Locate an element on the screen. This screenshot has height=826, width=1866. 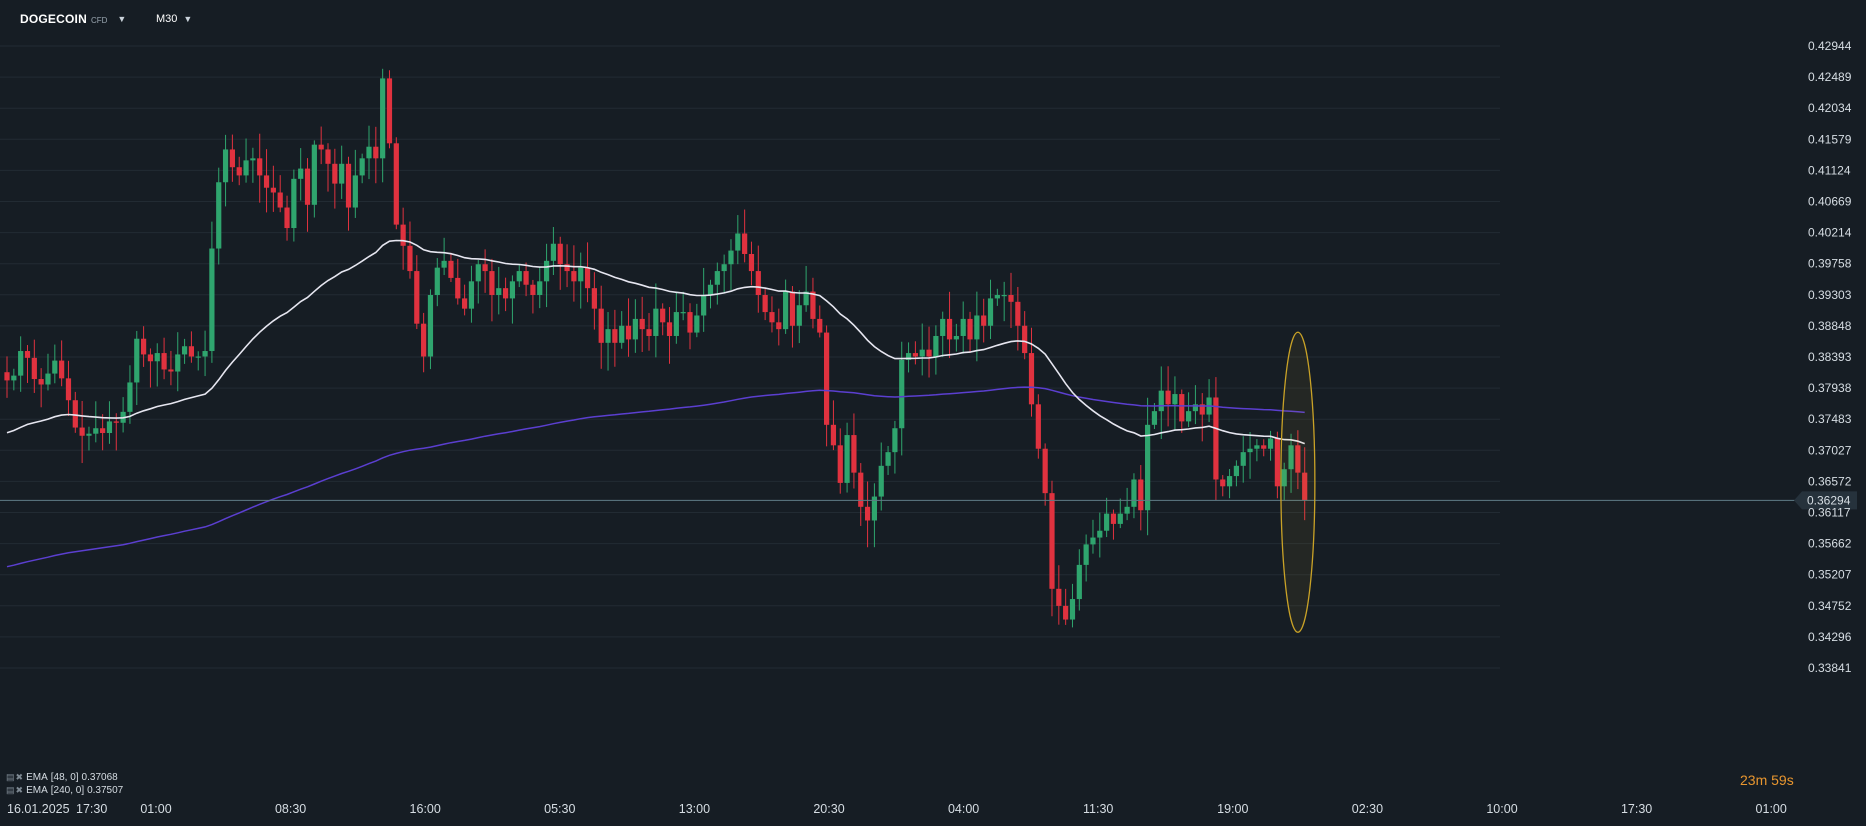
legend-row-ema-48: ▤ ✖ EMA [48, 0] 0.37068 is located at coordinates (64, 777).